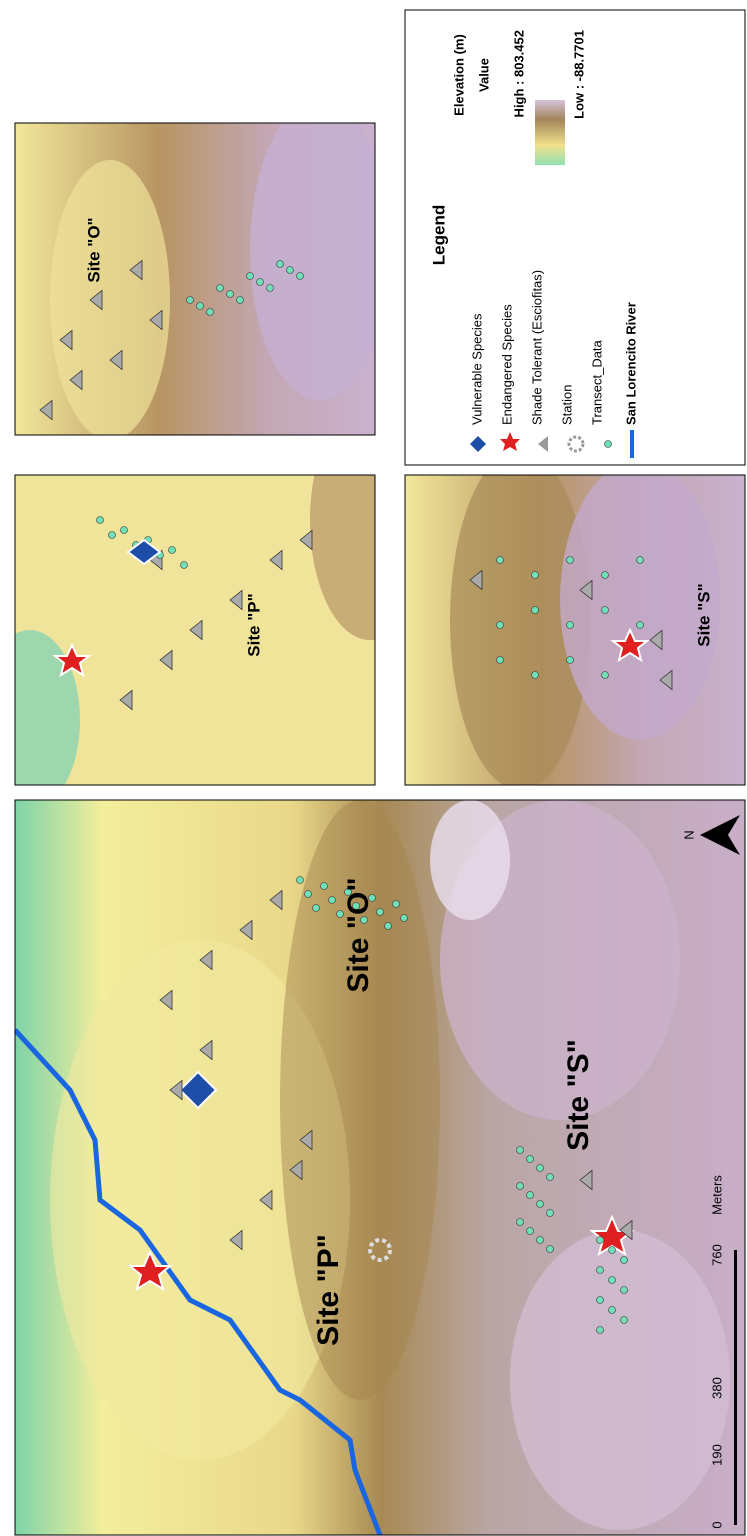 This screenshot has width=747, height=1536. Describe the element at coordinates (716, 1524) in the screenshot. I see `scale-tick: 0` at that location.